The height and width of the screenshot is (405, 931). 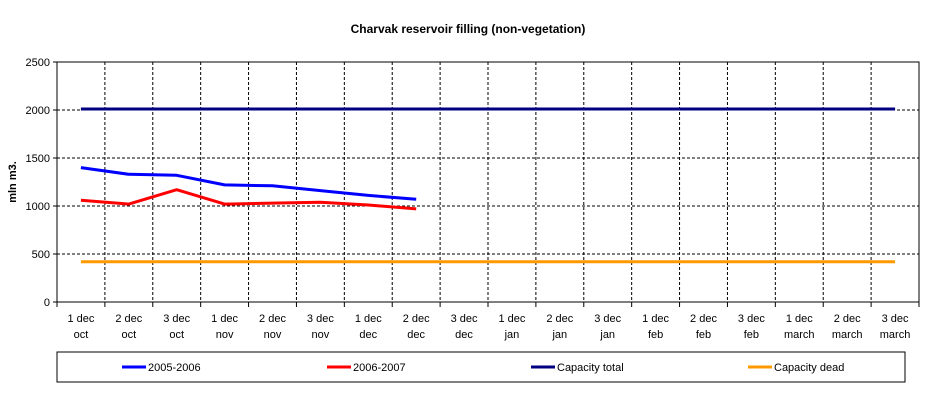 What do you see at coordinates (41, 255) in the screenshot?
I see `y-tick-label: 500` at bounding box center [41, 255].